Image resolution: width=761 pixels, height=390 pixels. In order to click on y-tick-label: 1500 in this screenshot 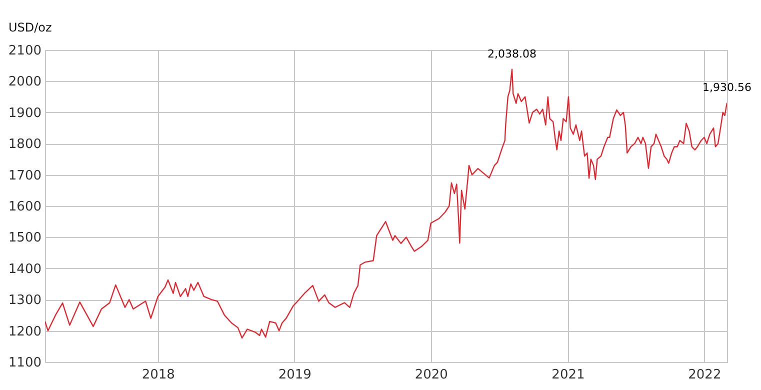, I will do `click(25, 238)`.